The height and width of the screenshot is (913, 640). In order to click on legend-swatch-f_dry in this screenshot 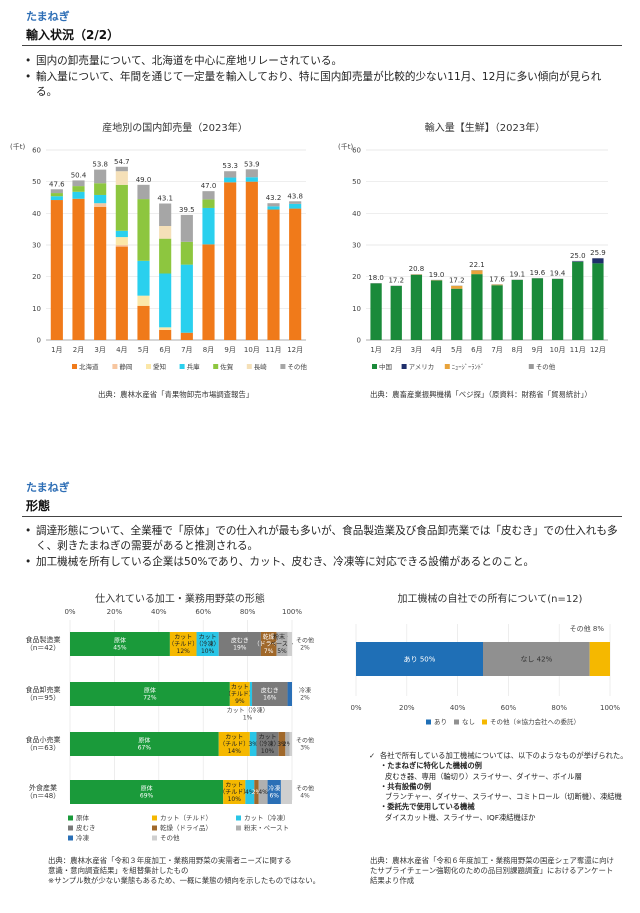, I will do `click(154, 828)`.